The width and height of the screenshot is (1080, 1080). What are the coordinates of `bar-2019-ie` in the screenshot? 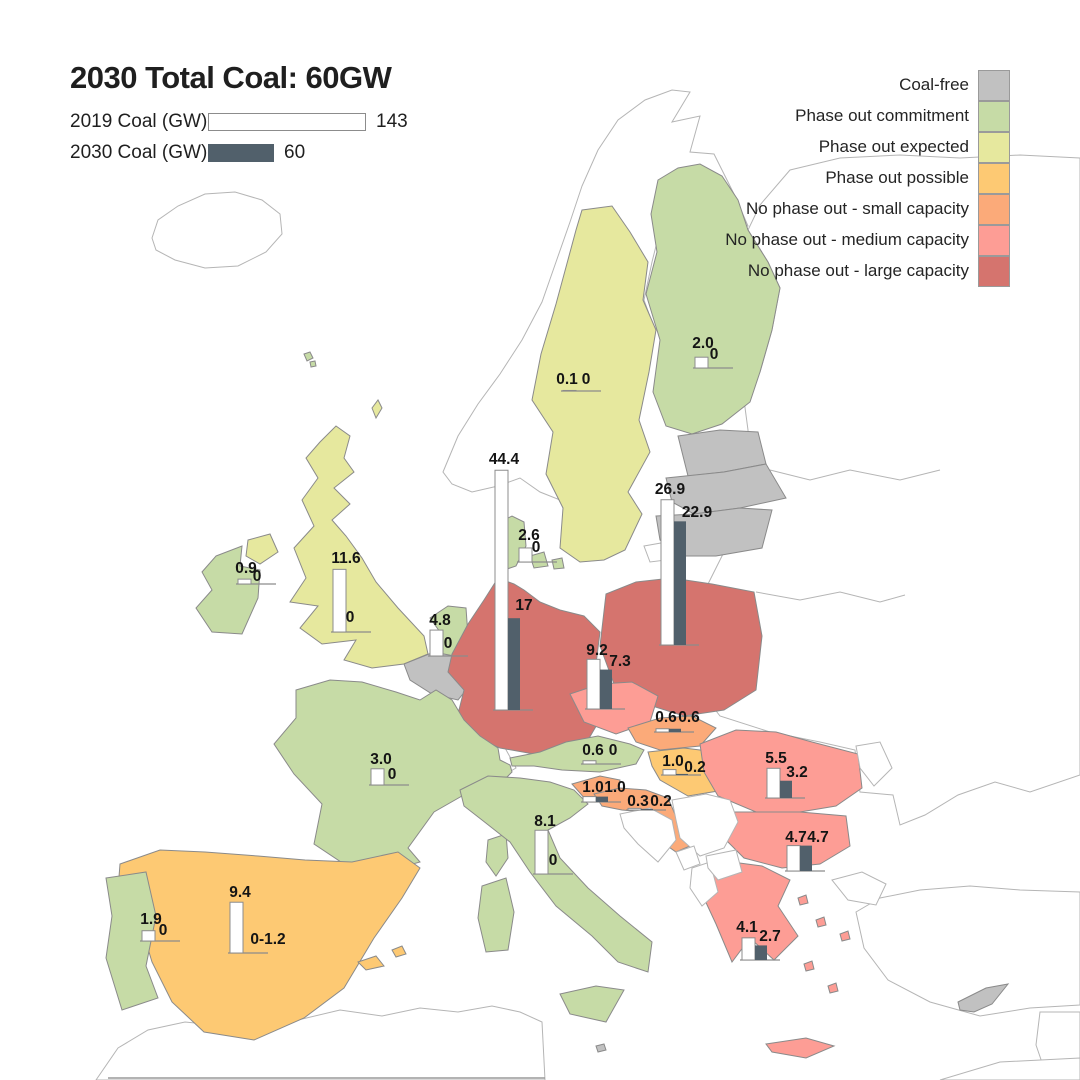 It's located at (244, 581).